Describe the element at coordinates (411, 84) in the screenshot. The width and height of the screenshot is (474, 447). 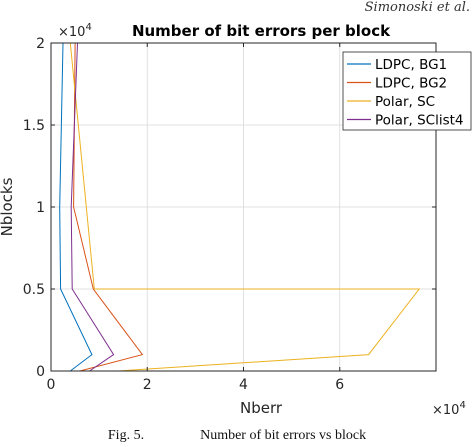
I see `legend-label: LDPC, BG2` at that location.